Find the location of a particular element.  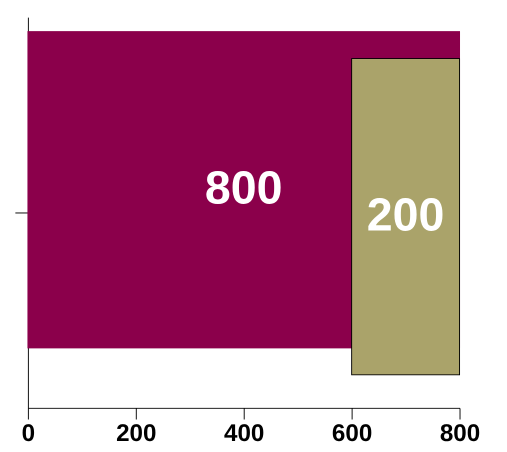

x-tick-label: 200 is located at coordinates (136, 433).